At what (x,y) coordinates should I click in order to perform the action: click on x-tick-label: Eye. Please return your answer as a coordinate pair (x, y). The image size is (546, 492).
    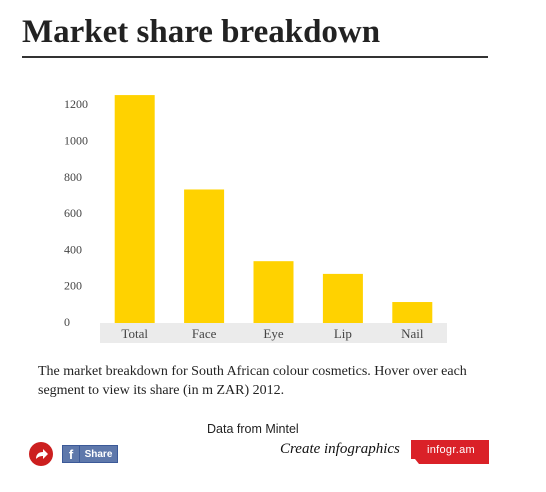
    Looking at the image, I should click on (273, 333).